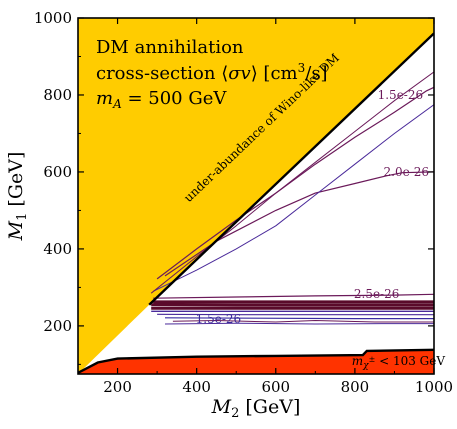  Describe the element at coordinates (53, 18) in the screenshot. I see `y-tick-label: 1000` at that location.